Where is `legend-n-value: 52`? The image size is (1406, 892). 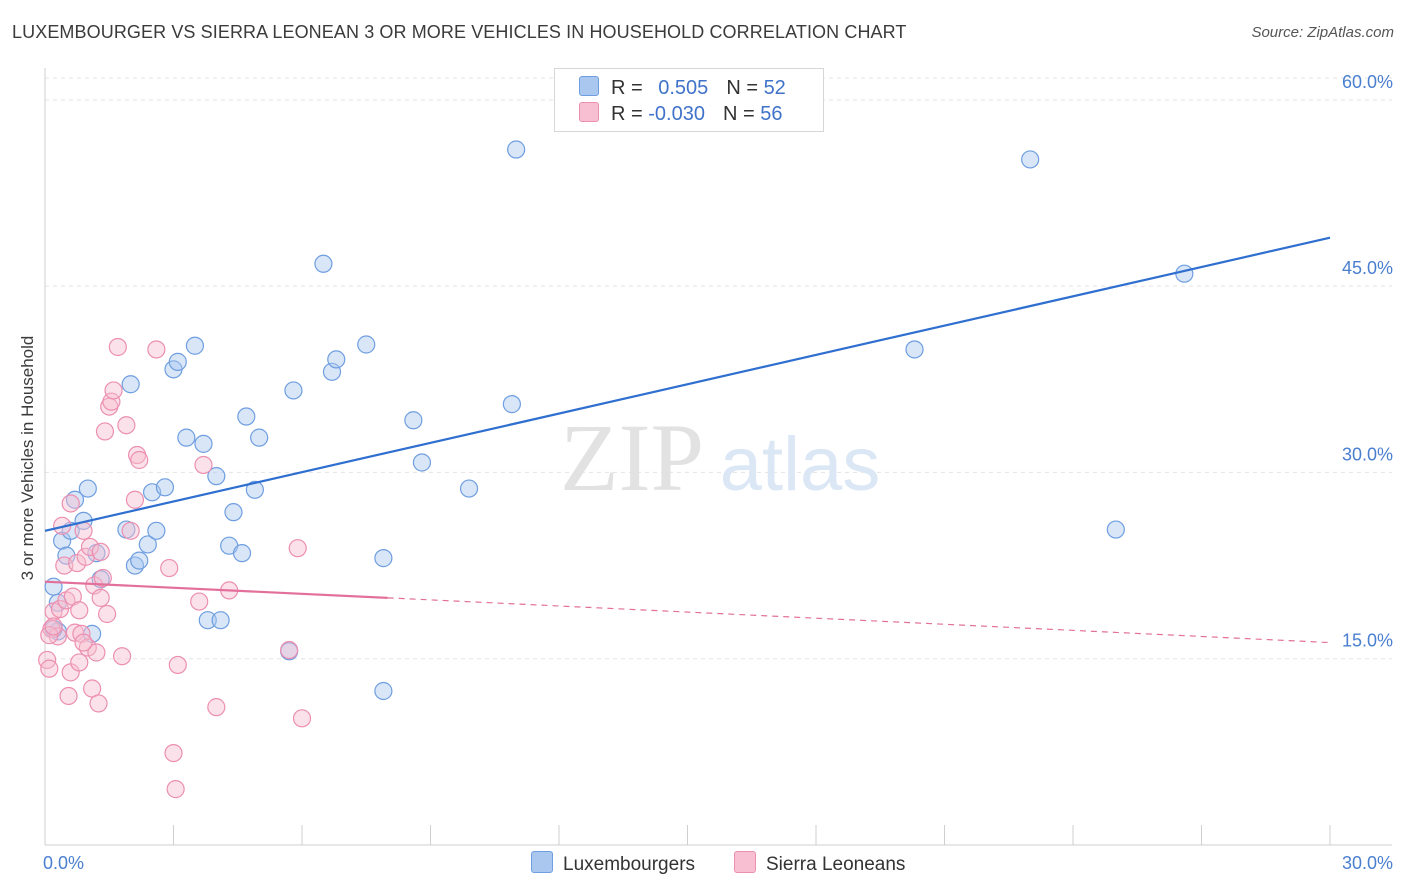 legend-n-value: 52 is located at coordinates (774, 88).